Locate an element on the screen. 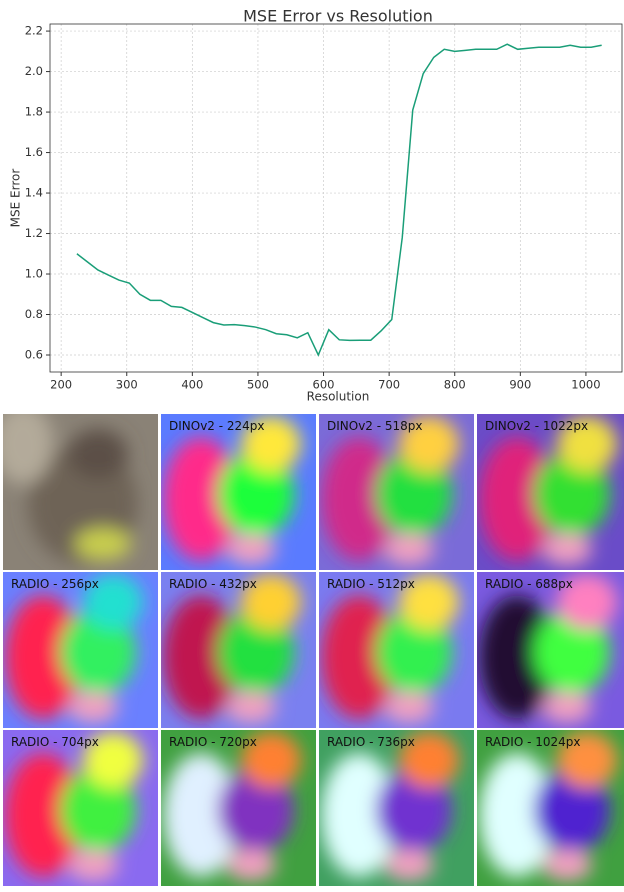 The height and width of the screenshot is (892, 624). y-tick-label: 1.4 is located at coordinates (34, 193).